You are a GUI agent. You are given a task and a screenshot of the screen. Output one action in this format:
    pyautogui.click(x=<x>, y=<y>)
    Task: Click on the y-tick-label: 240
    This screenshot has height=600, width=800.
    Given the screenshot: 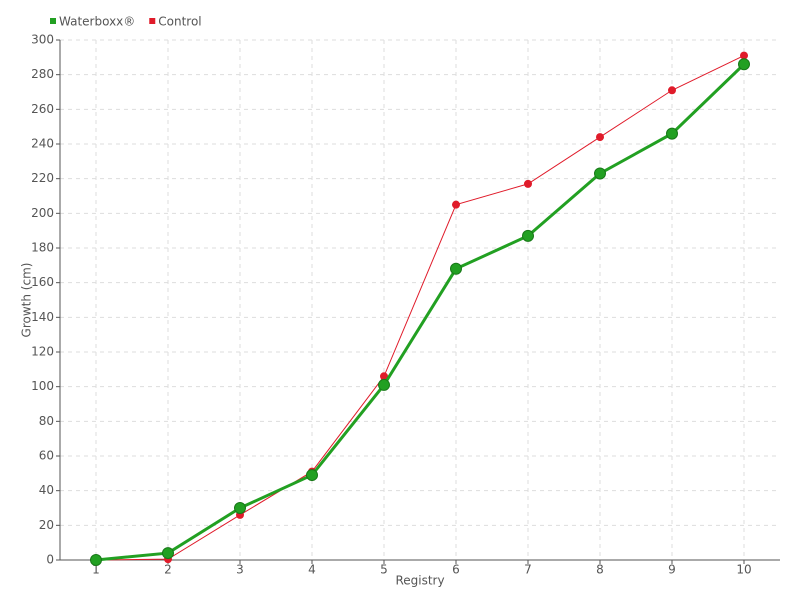 What is the action you would take?
    pyautogui.click(x=42, y=144)
    